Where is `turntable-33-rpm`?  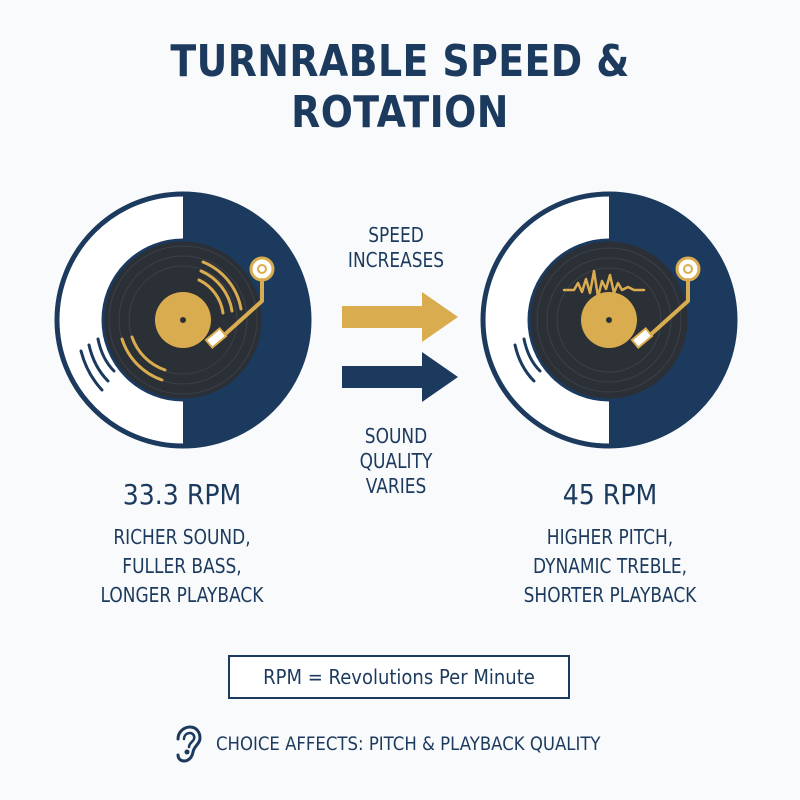
turntable-33-rpm is located at coordinates (183, 320).